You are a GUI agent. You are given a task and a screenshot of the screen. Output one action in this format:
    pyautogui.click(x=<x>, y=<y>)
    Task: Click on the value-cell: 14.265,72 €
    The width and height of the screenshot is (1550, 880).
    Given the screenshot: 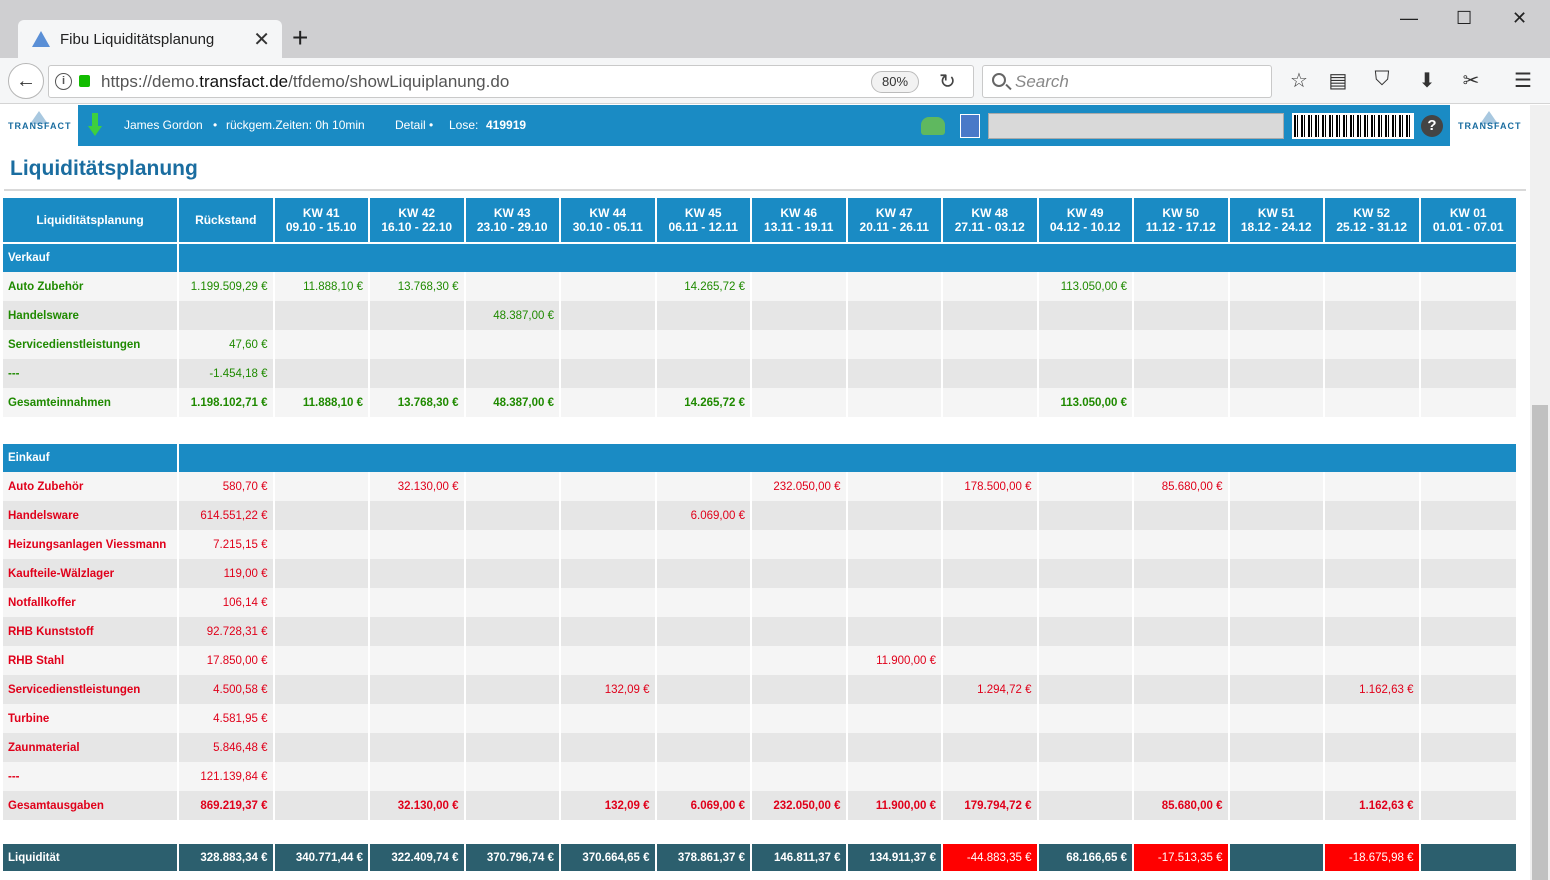 What is the action you would take?
    pyautogui.click(x=704, y=402)
    